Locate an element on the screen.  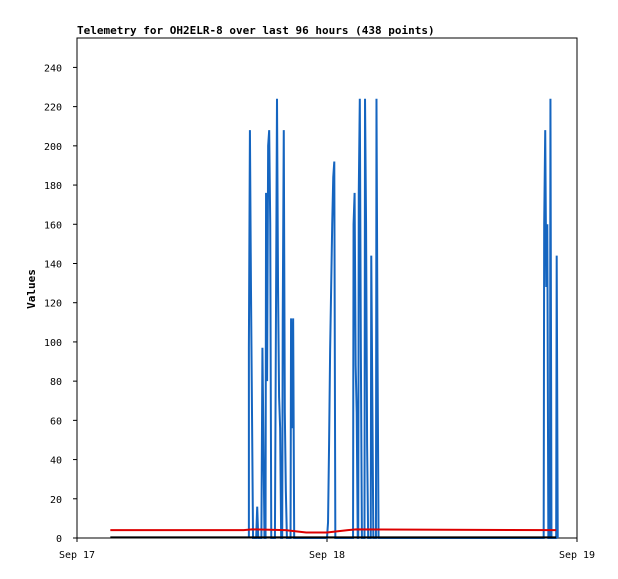
y-axis: 0 20 40 60 80 100 120 140 160 180 200 220 240 is located at coordinates (60, 304).